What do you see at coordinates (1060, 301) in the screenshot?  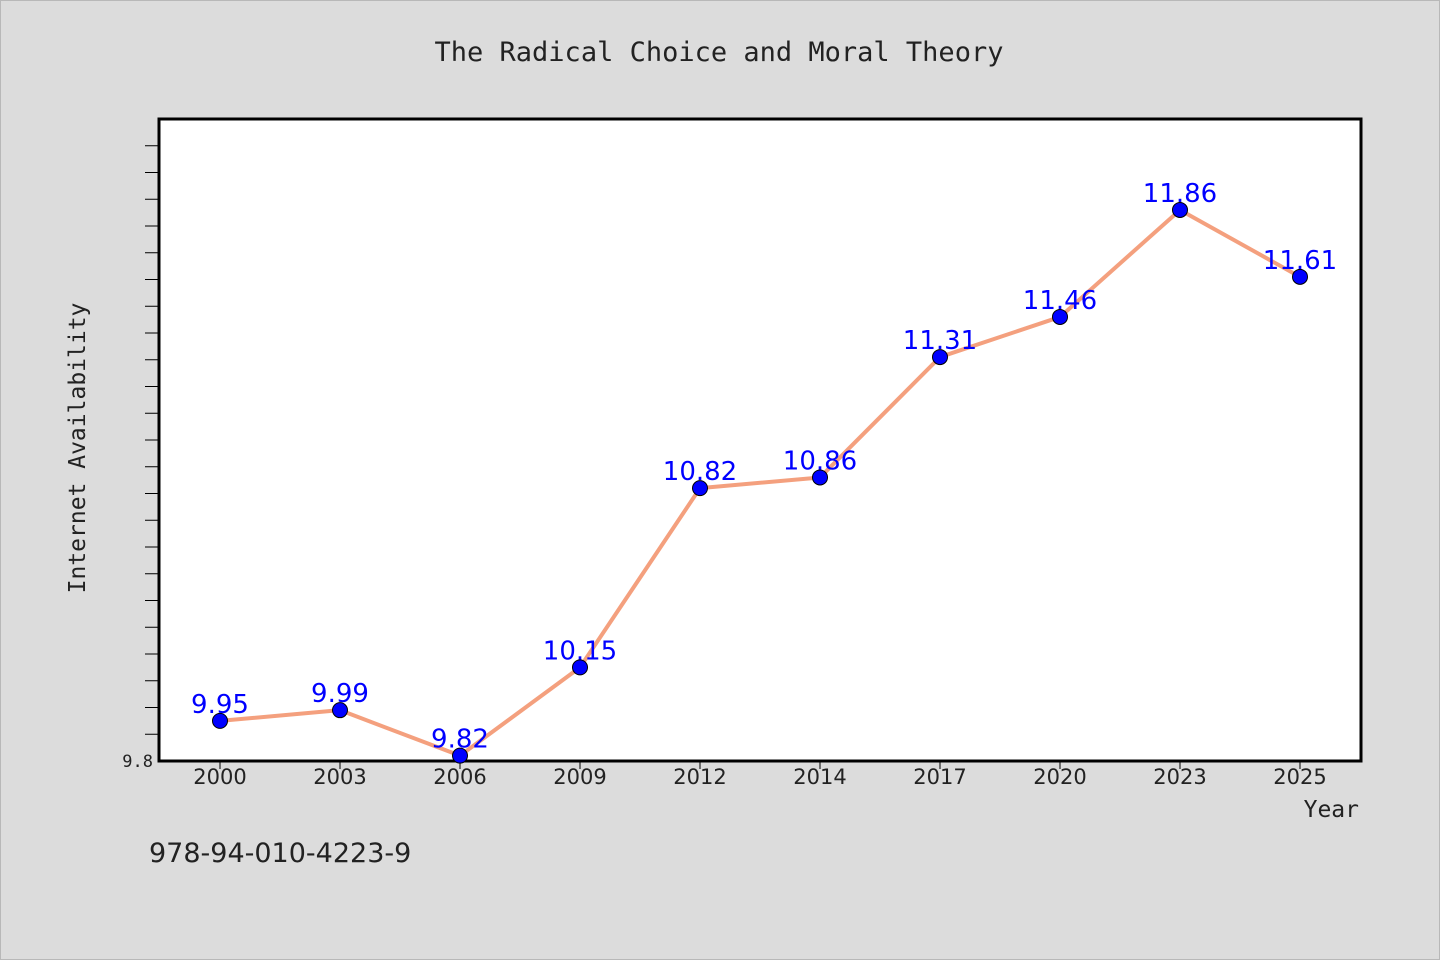 I see `data-label: 11.46` at bounding box center [1060, 301].